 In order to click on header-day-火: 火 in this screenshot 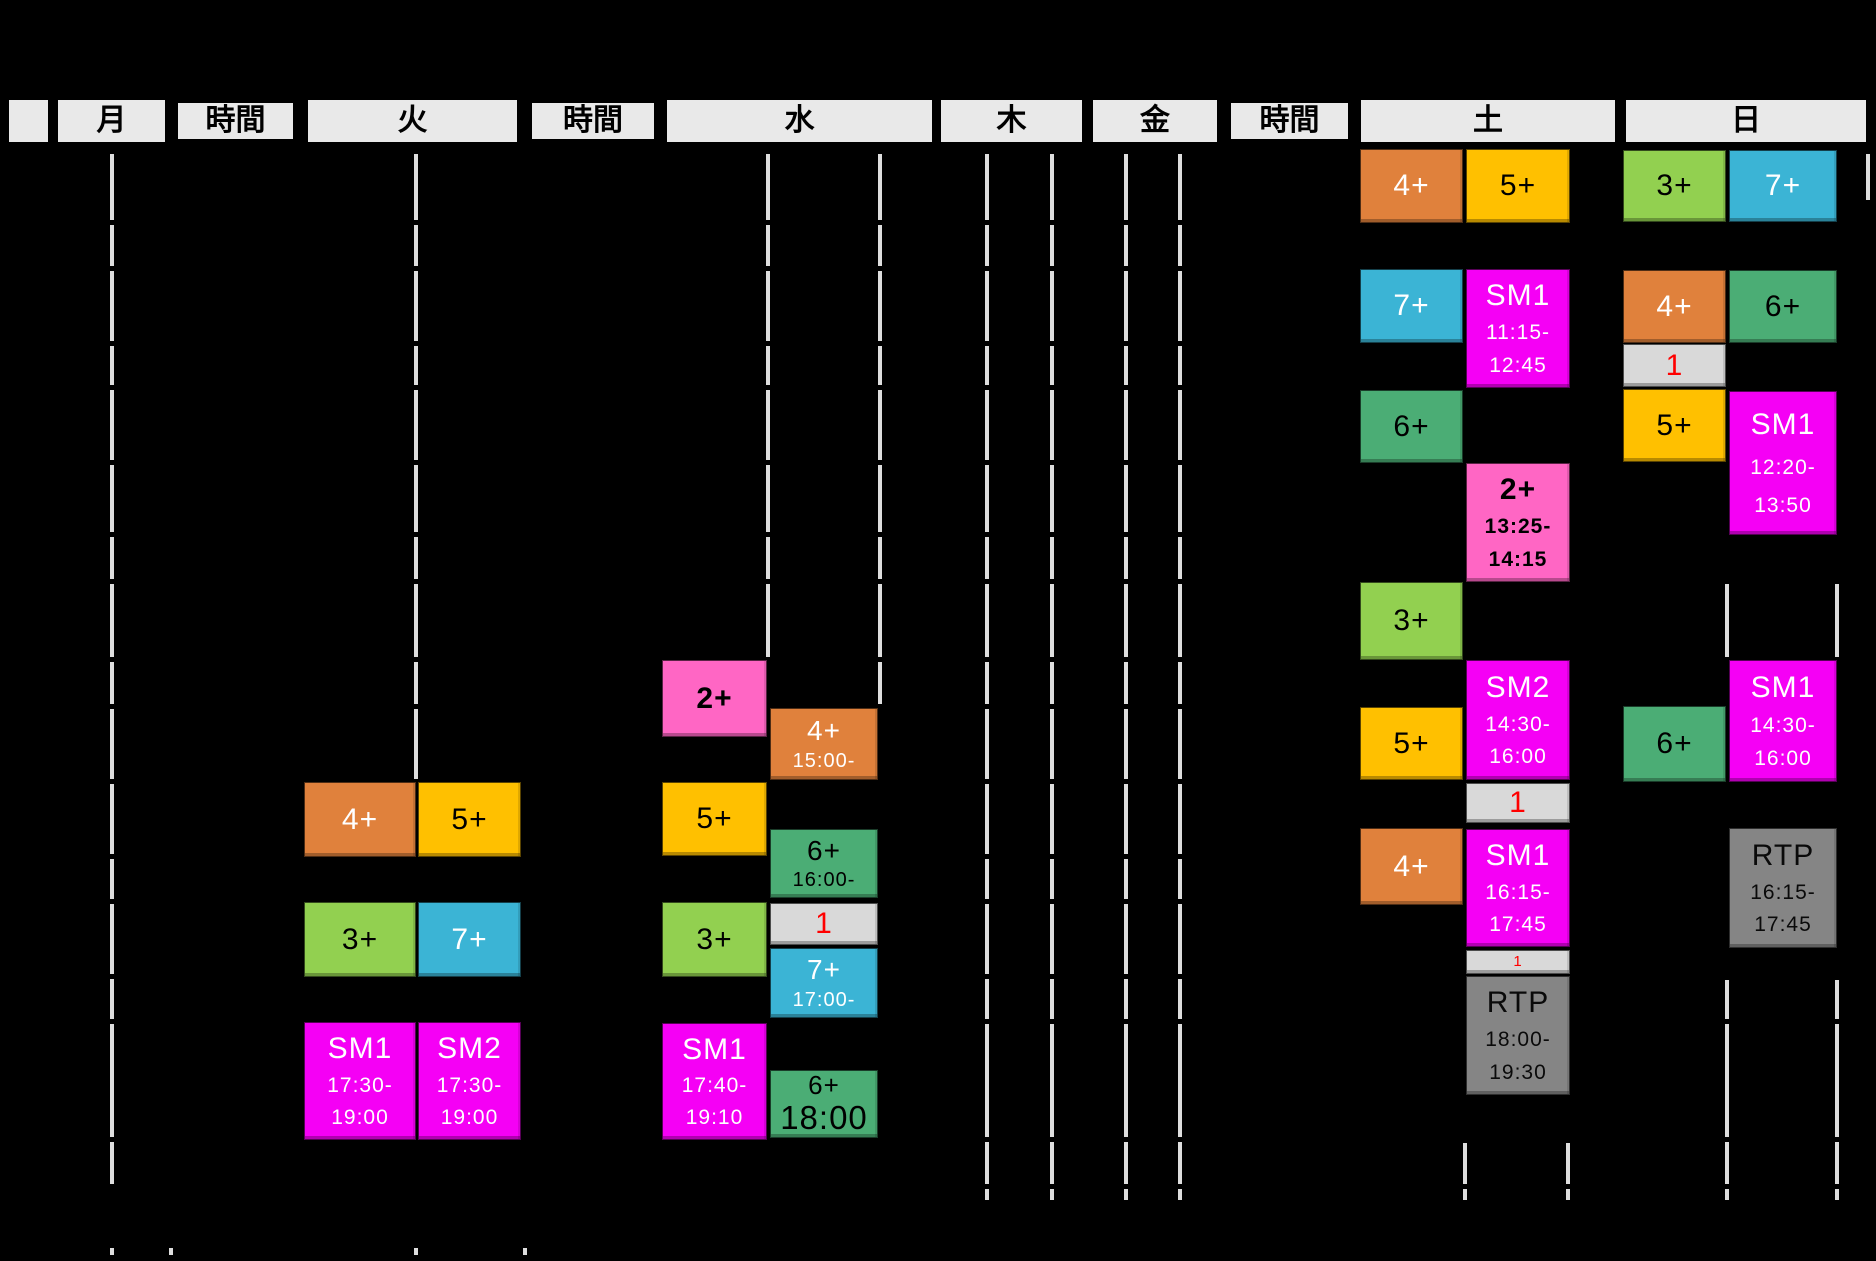, I will do `click(412, 121)`.